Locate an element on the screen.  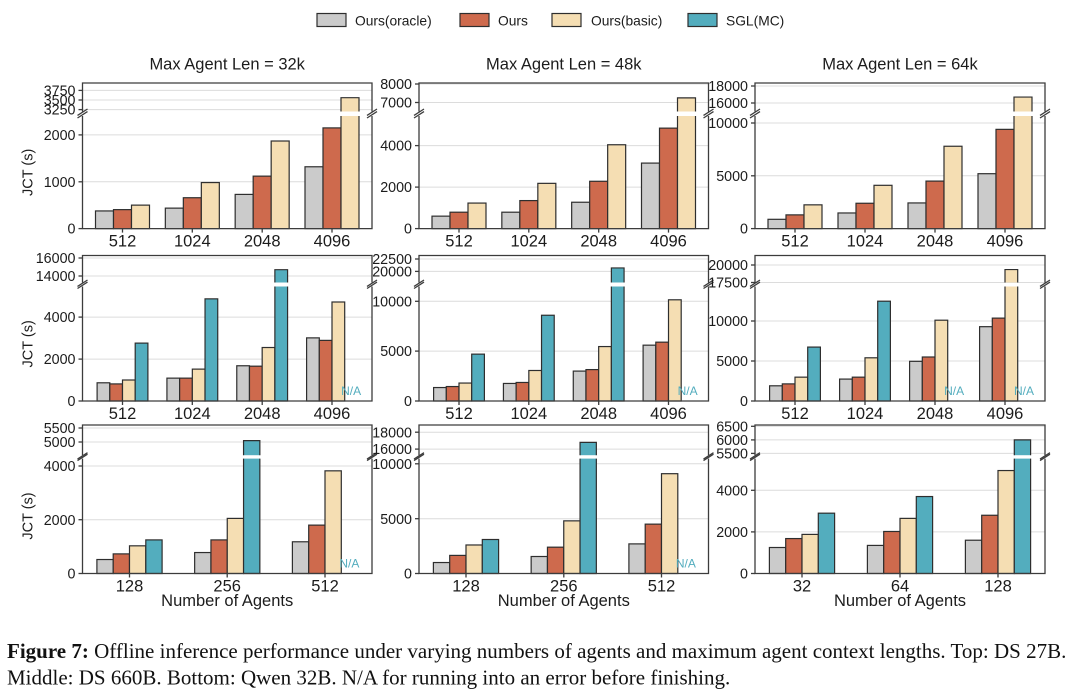
svg-text: 22500 is located at coordinates (392, 260).